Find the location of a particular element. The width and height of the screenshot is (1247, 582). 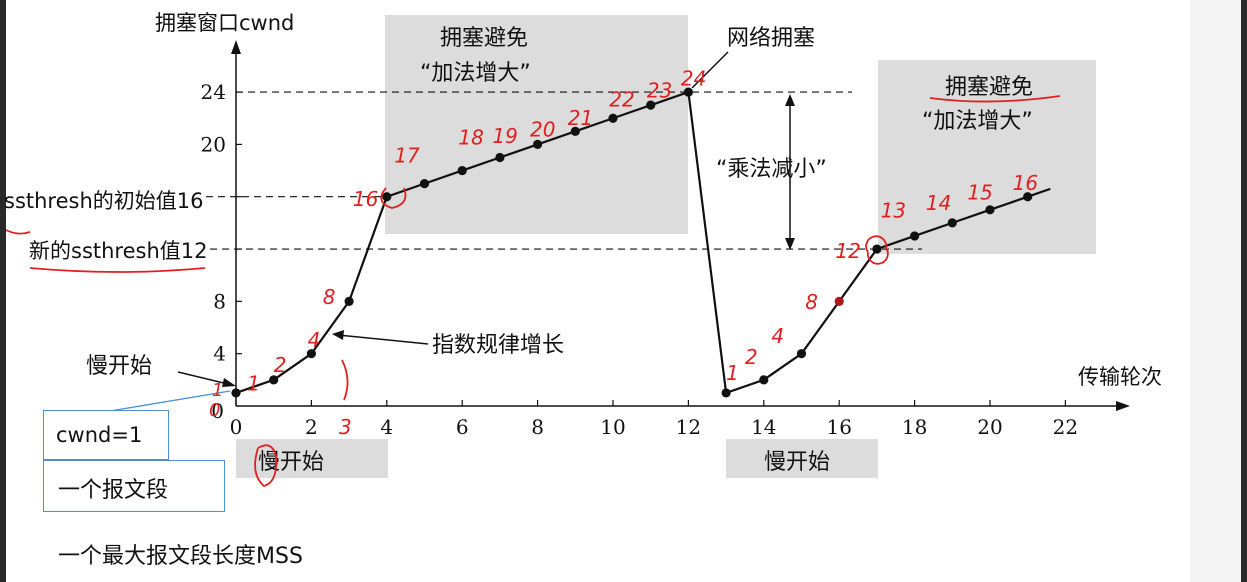

hand-r1-8: 8 is located at coordinates (329, 297).